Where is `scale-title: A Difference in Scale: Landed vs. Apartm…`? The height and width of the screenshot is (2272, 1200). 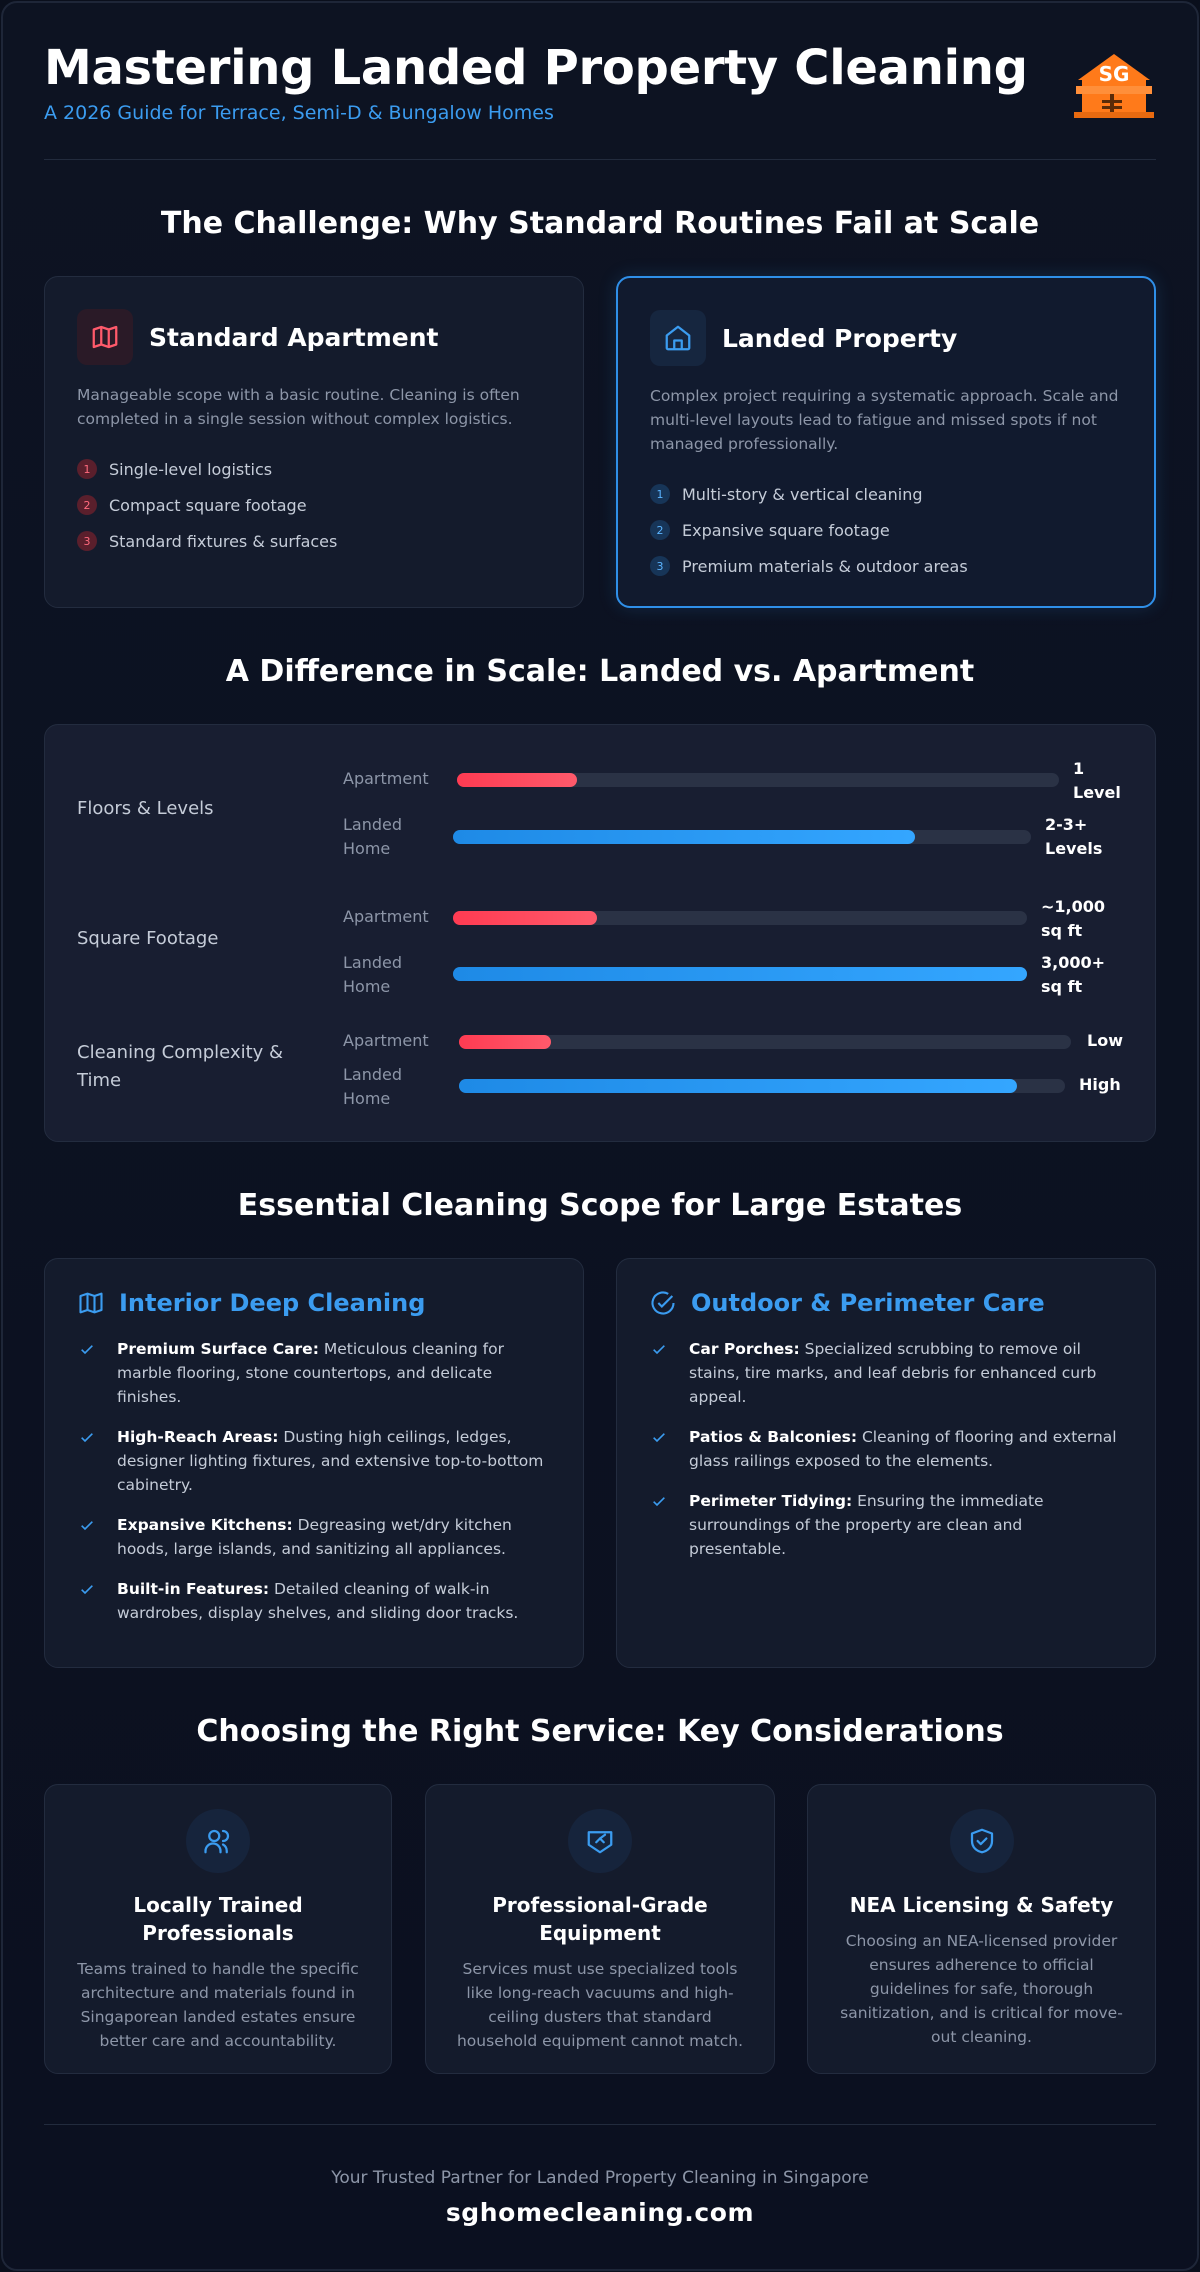
scale-title: A Difference in Scale: Landed vs. Apartm… is located at coordinates (600, 671).